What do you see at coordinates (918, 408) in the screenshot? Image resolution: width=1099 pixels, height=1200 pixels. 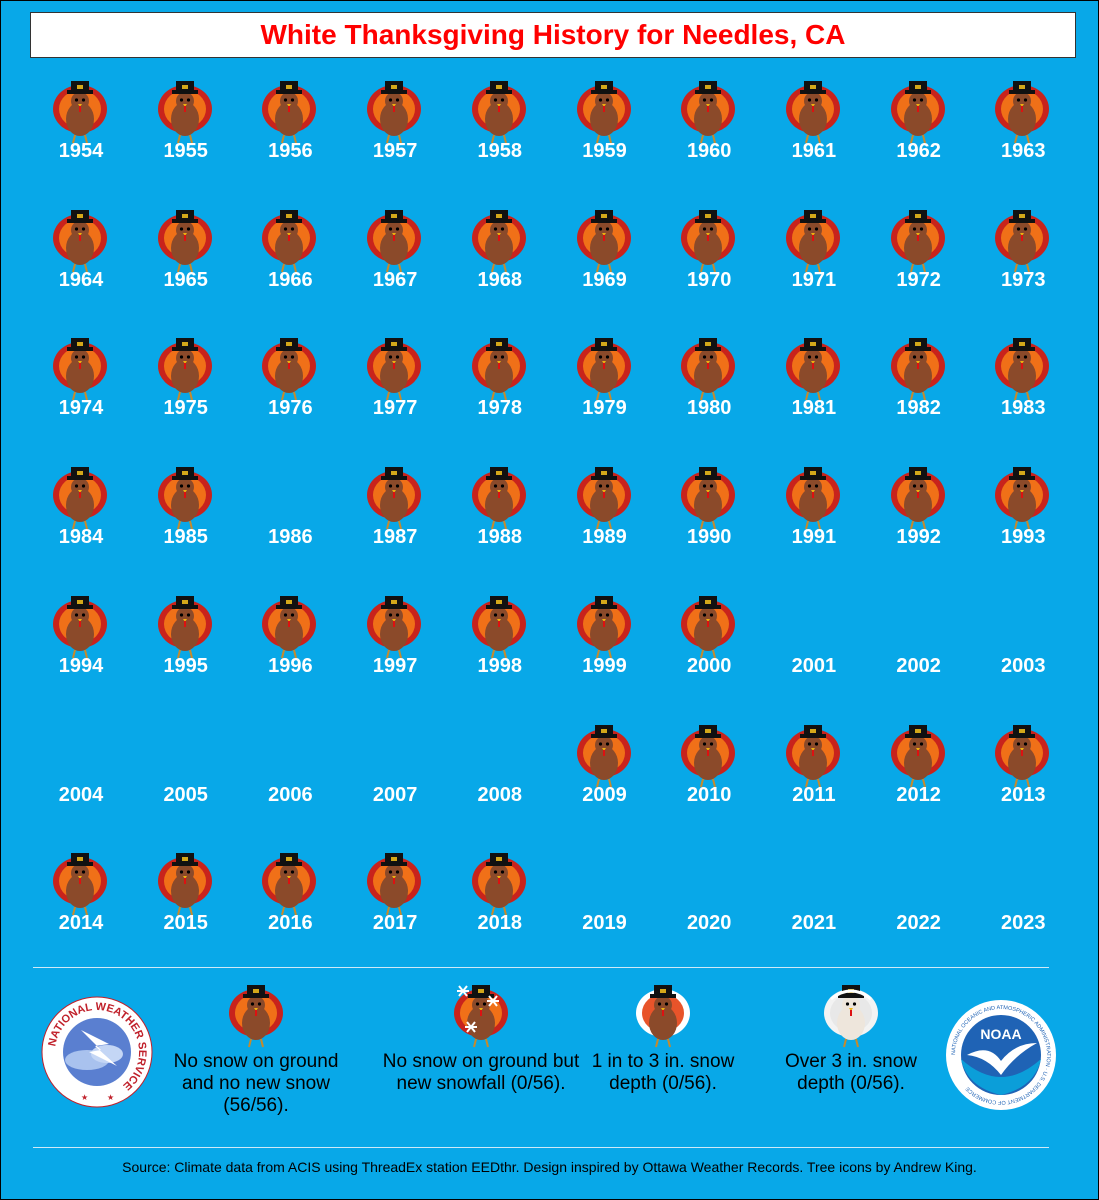 I see `year-label: 1982` at bounding box center [918, 408].